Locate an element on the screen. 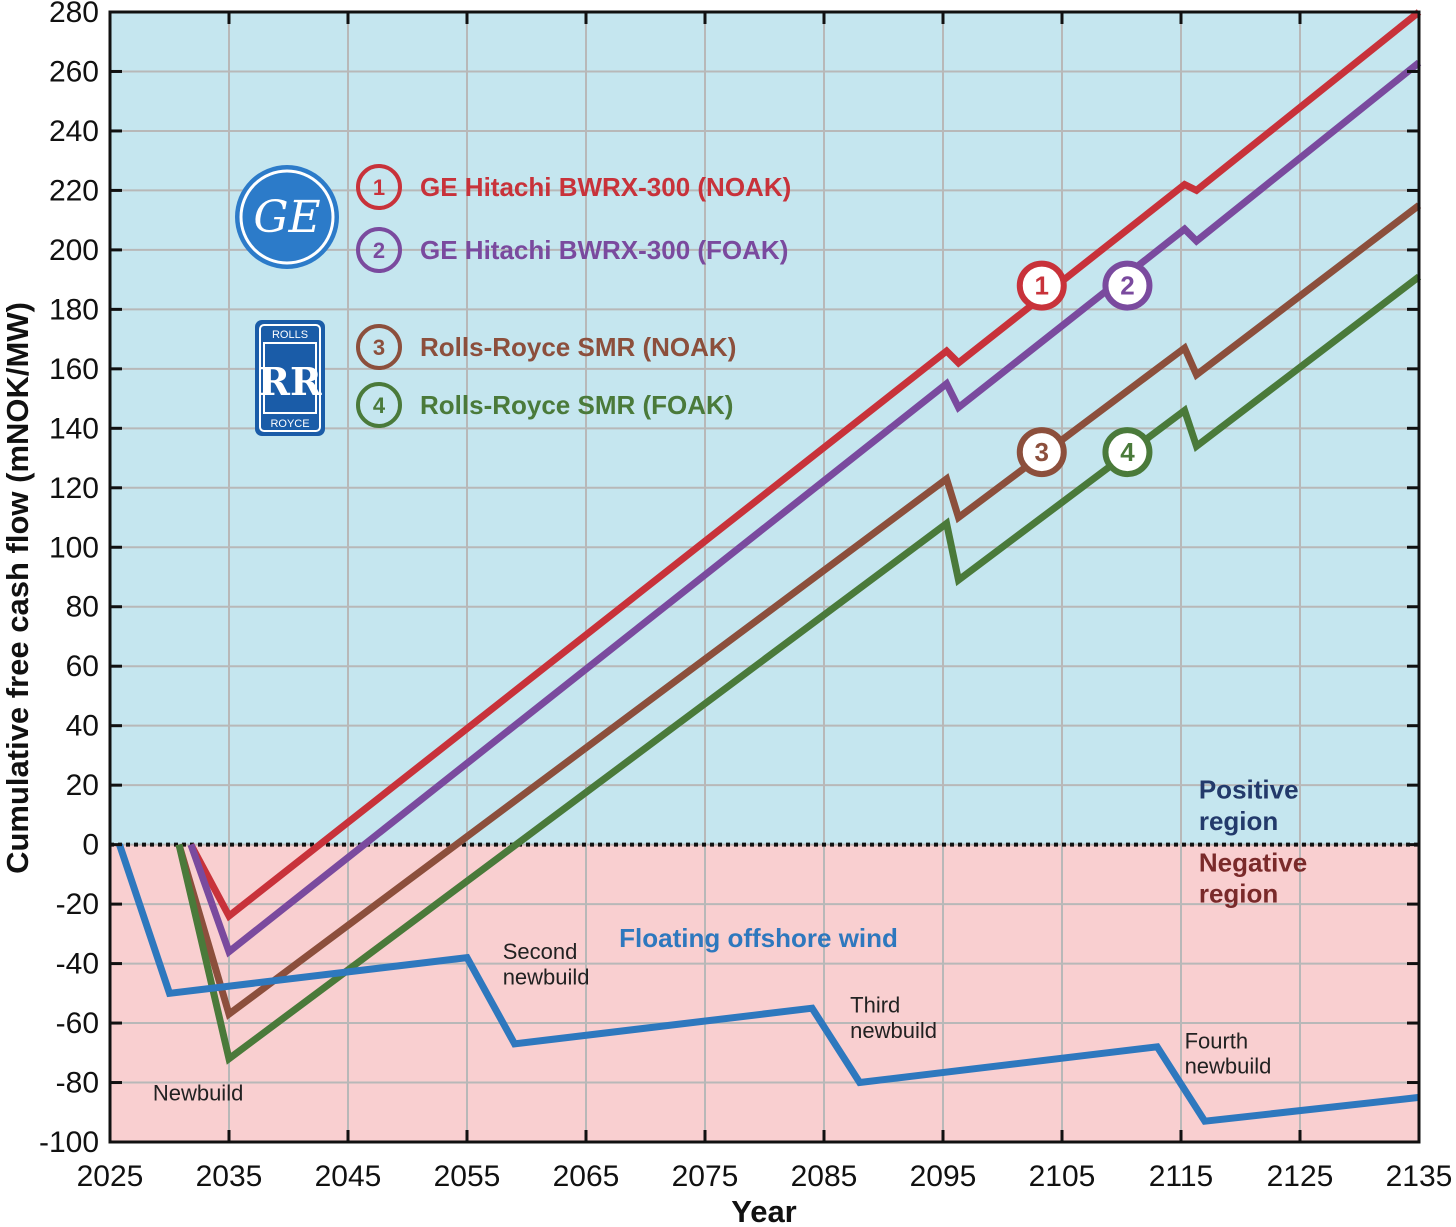 Image resolution: width=1456 pixels, height=1227 pixels. y-tick-label: 0 is located at coordinates (90, 845).